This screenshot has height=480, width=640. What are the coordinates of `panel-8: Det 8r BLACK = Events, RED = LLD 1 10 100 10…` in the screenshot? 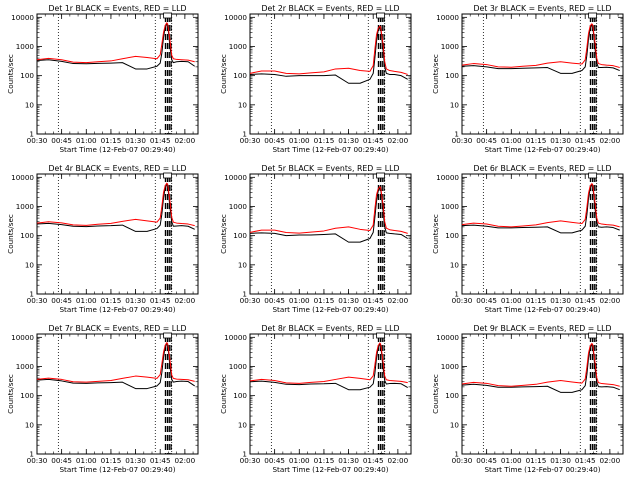 It's located at (315, 399).